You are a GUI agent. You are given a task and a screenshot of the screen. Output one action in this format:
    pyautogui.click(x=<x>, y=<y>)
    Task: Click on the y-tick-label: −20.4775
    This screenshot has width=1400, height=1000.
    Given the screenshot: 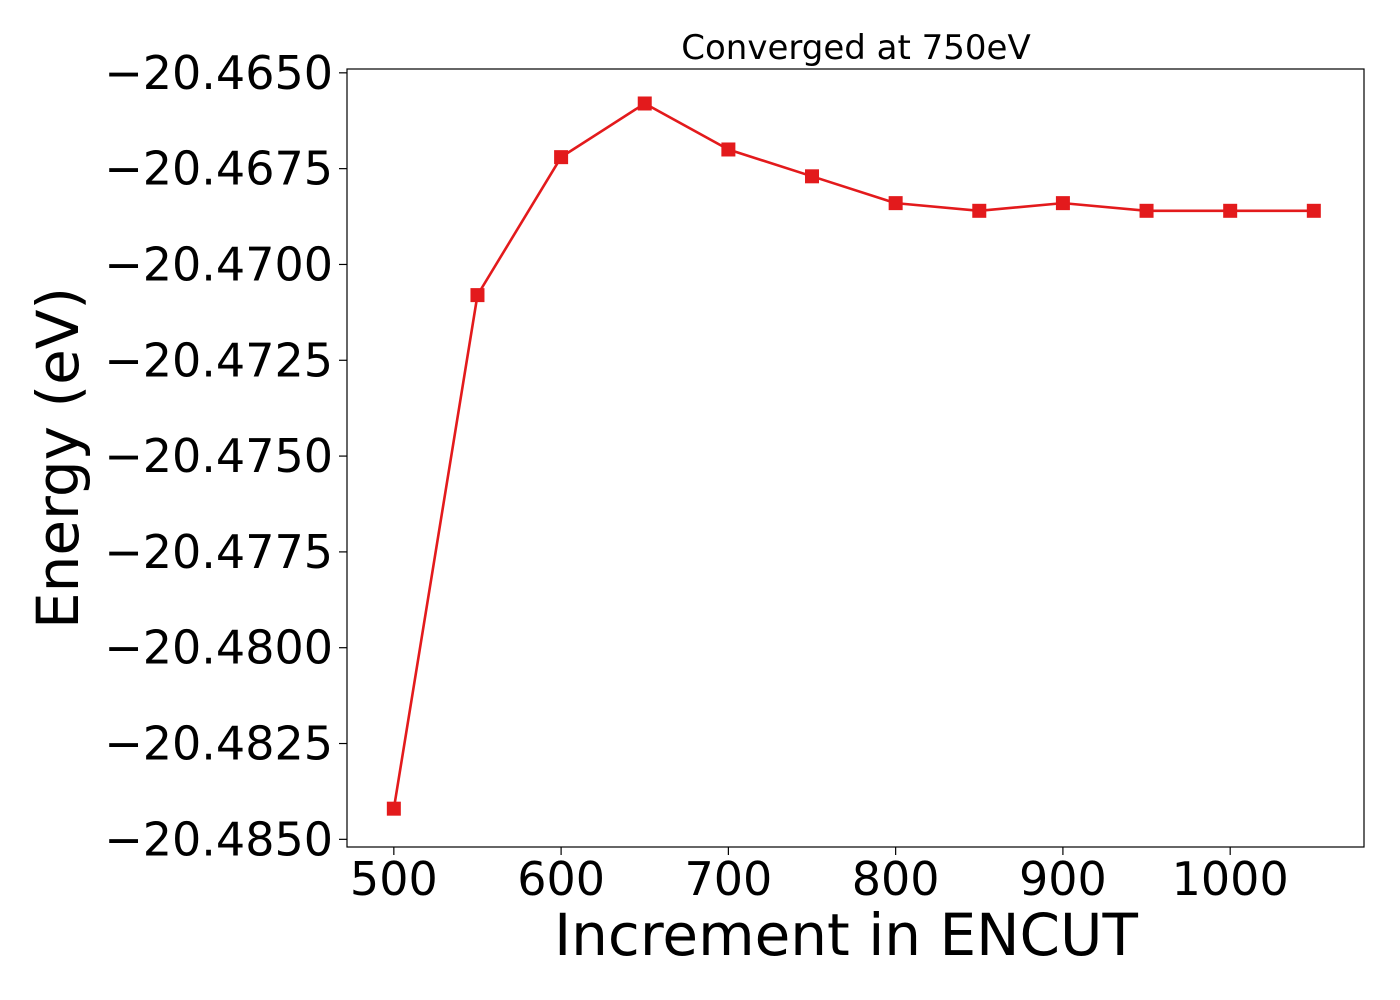 What is the action you would take?
    pyautogui.click(x=218, y=552)
    